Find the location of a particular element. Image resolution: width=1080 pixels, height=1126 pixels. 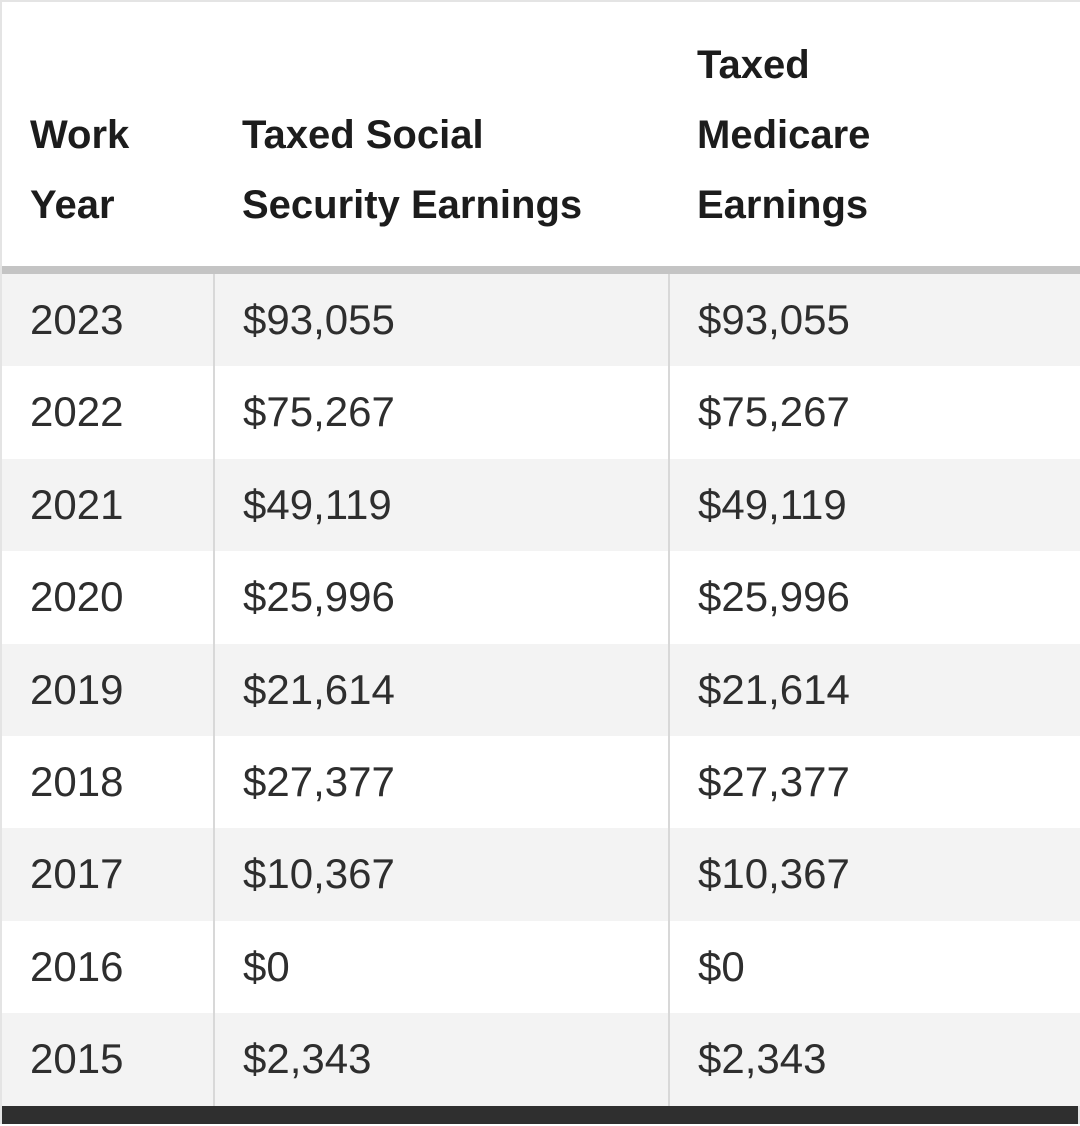

table-row: 2019 $21,614 $21,614 is located at coordinates (541, 689).